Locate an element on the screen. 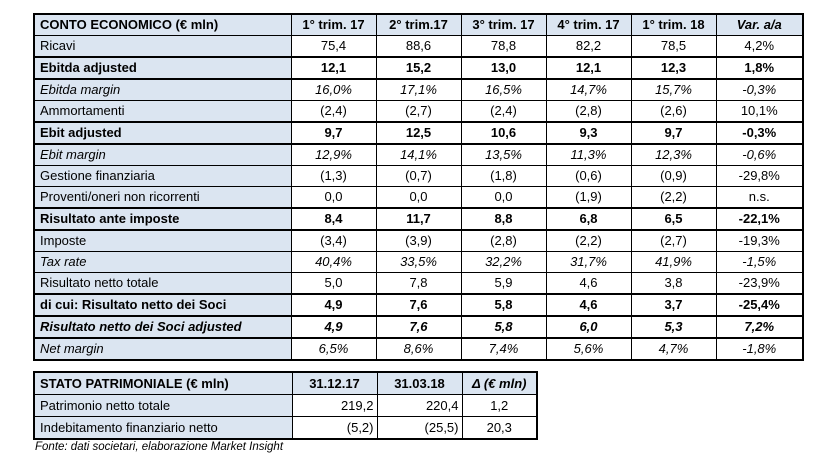 This screenshot has height=459, width=832. cell-value: 12,5 is located at coordinates (418, 133).